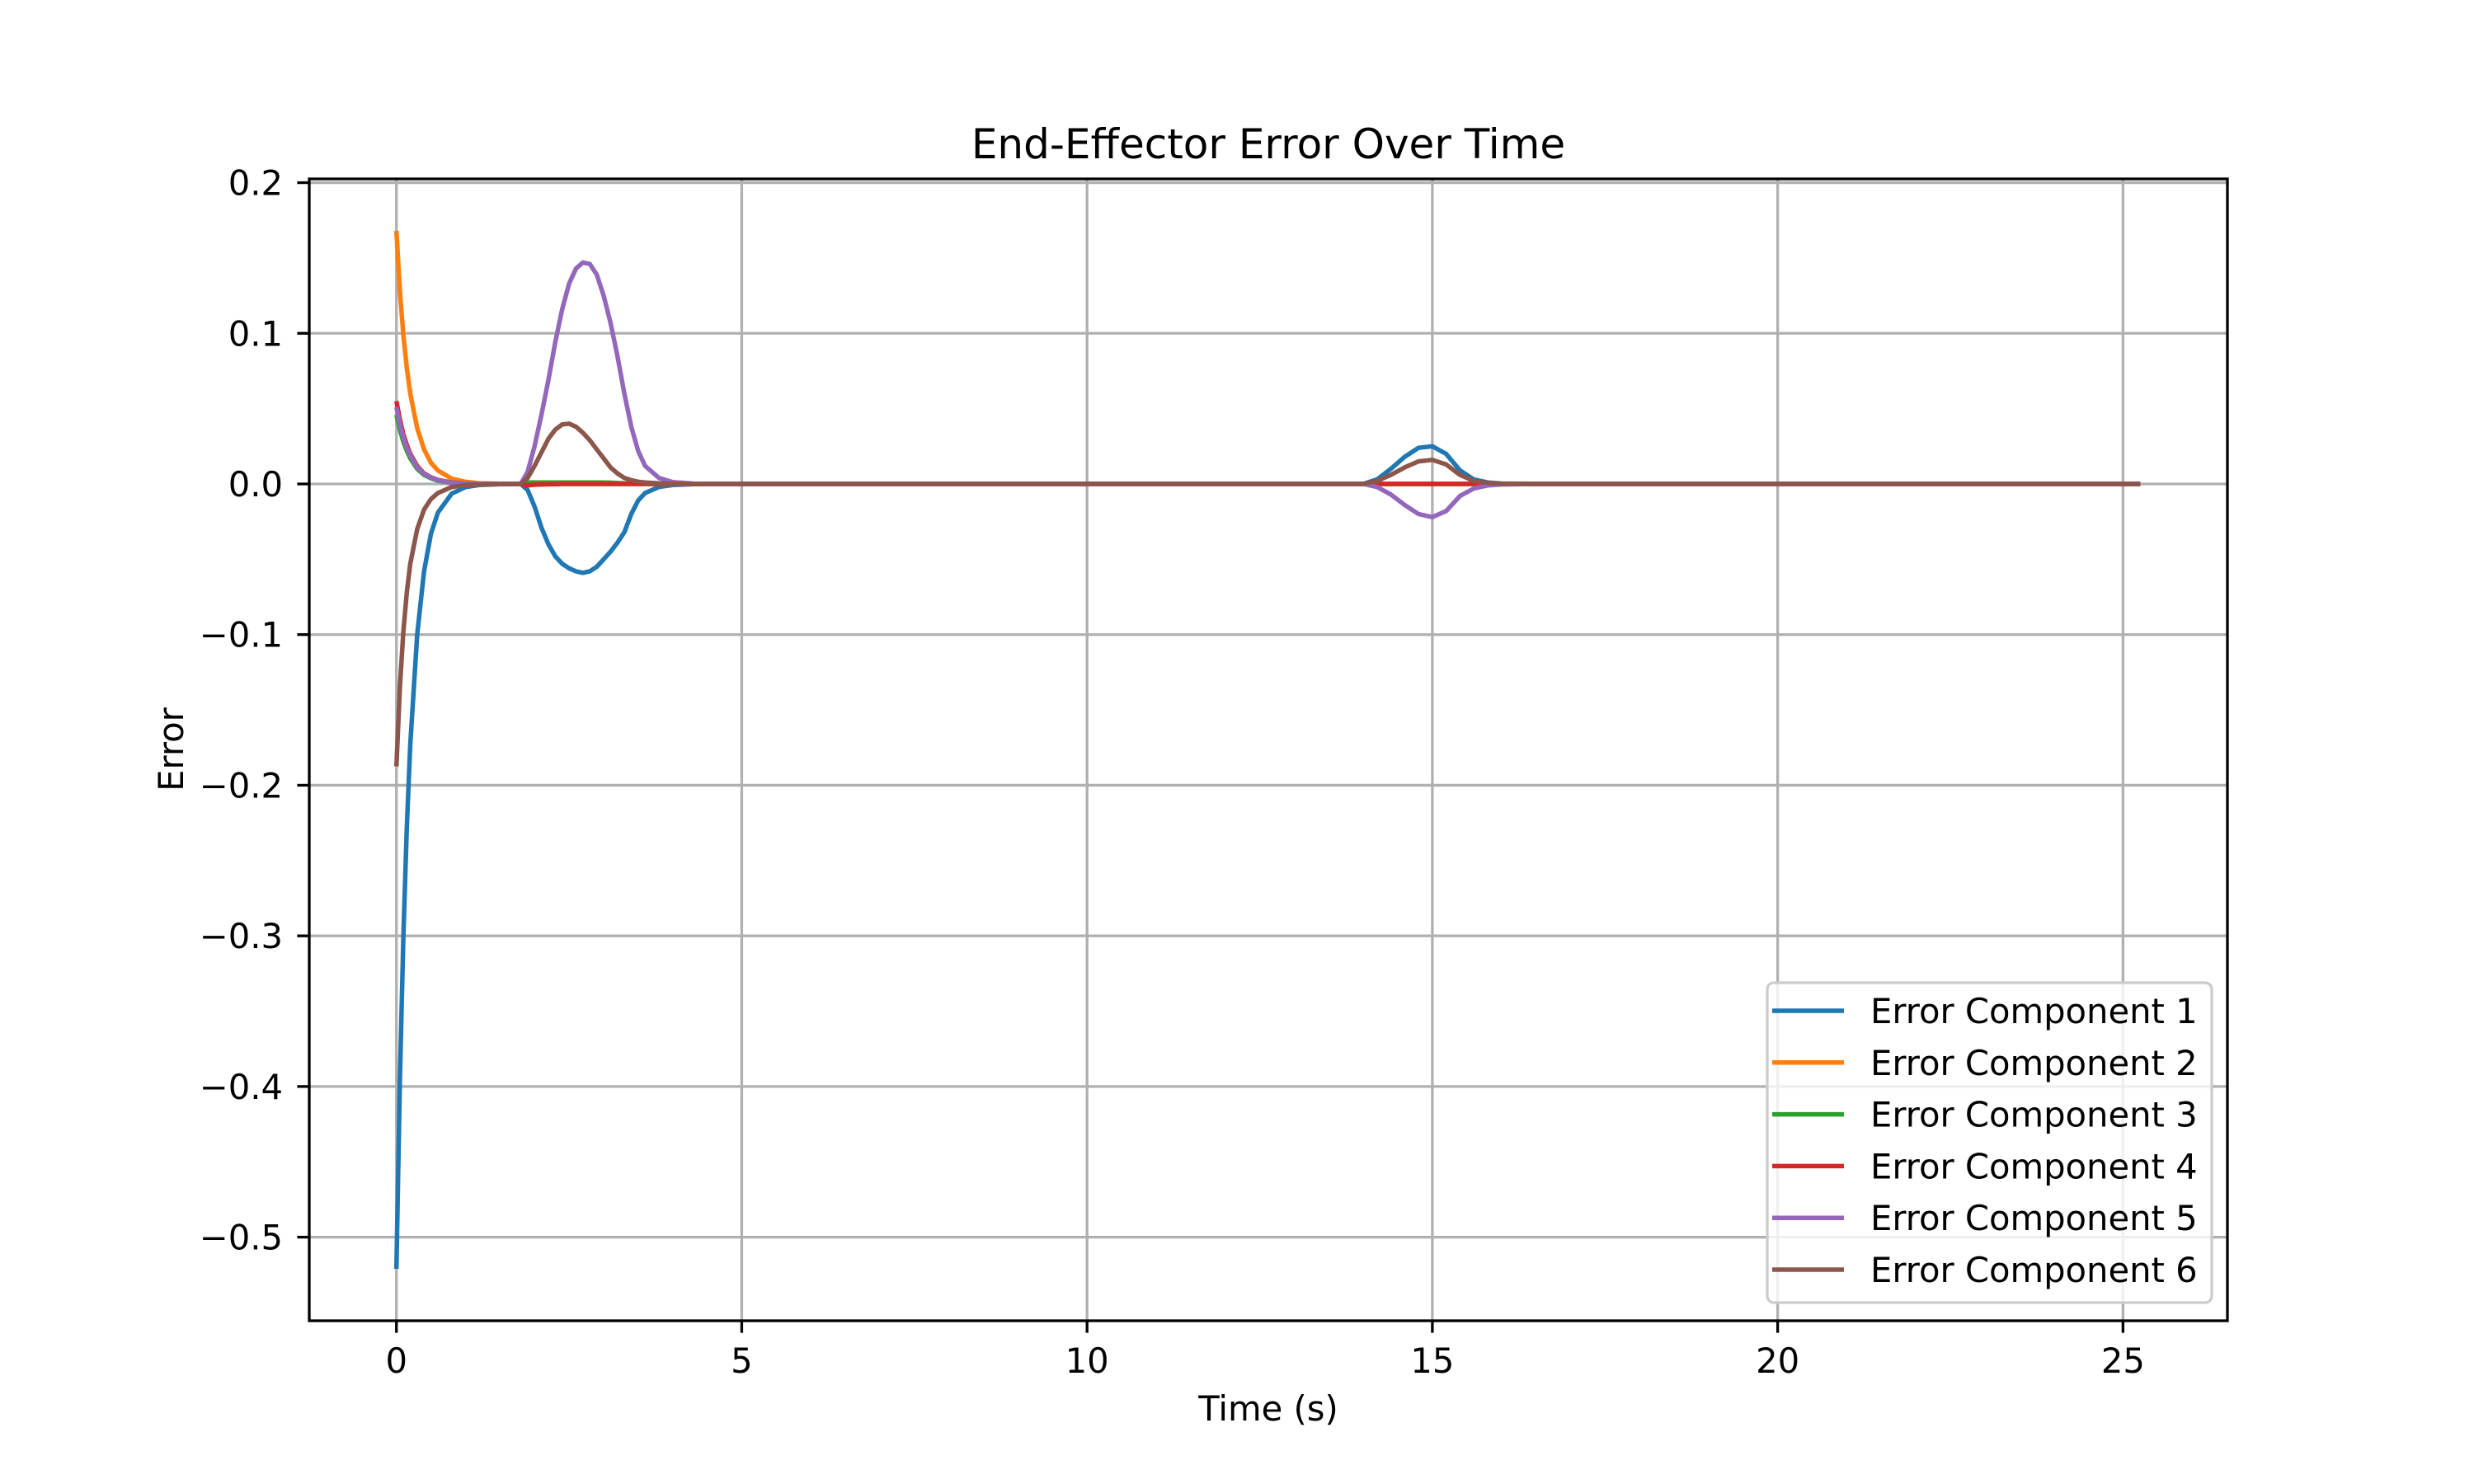 This screenshot has height=1484, width=2474. I want to click on y-tick-label: 0.2, so click(255, 183).